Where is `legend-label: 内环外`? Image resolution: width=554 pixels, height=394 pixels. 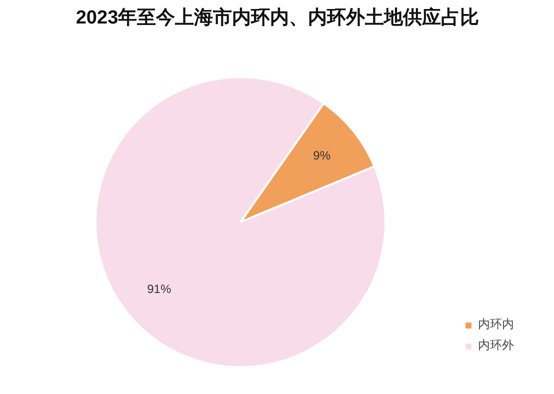
legend-label: 内环外 is located at coordinates (496, 345).